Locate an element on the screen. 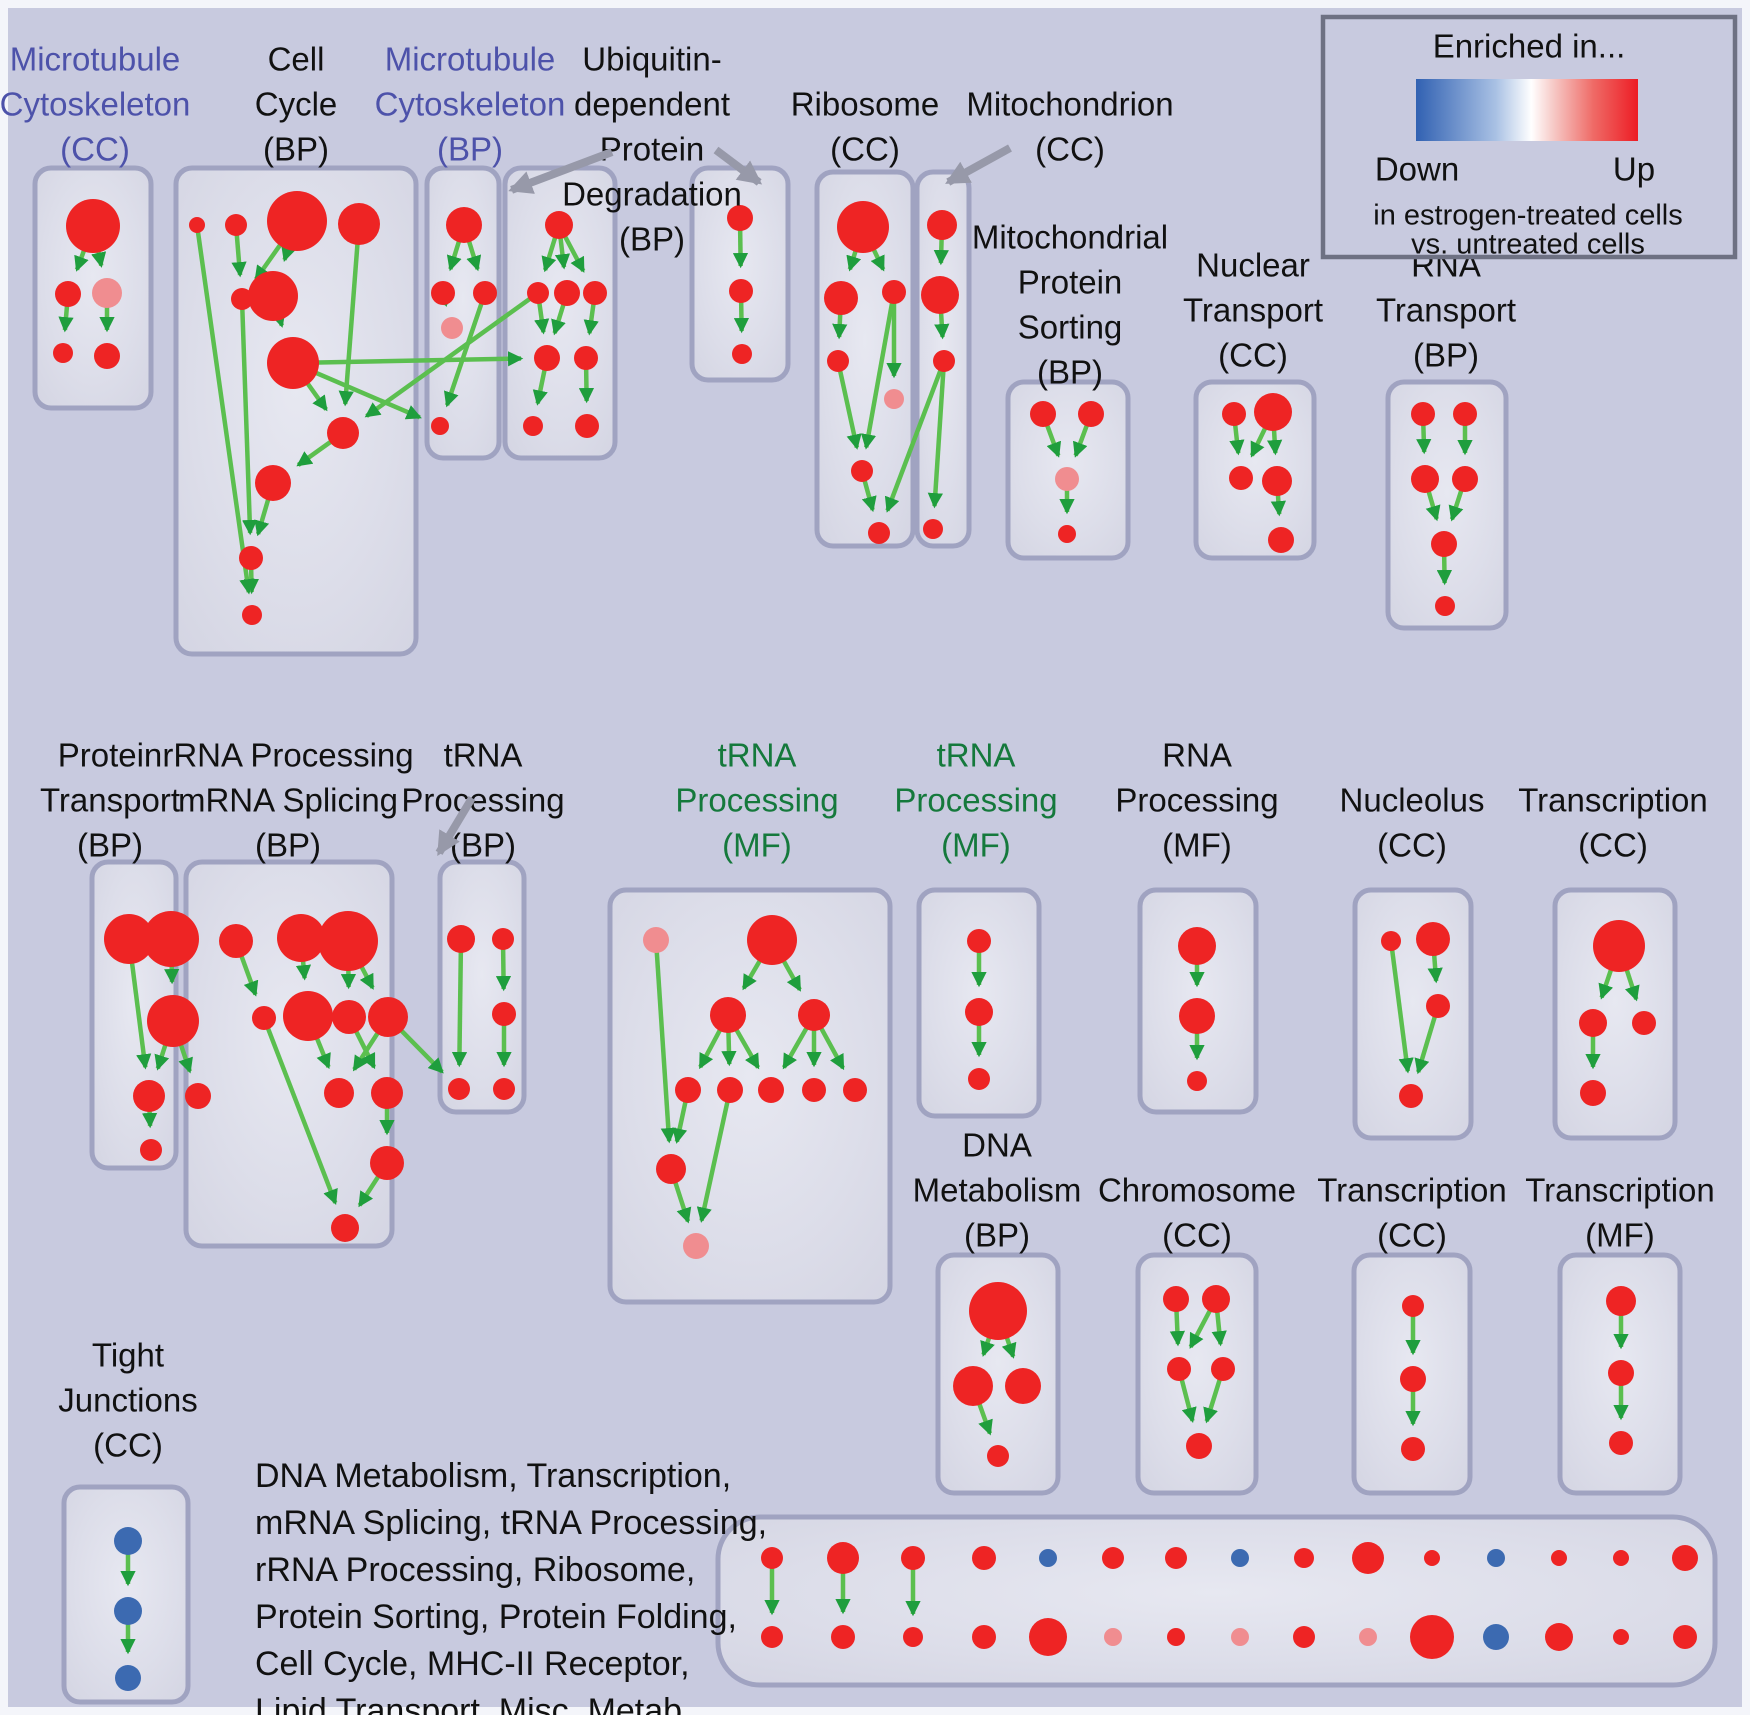  node-protein-transport-c is located at coordinates (173, 1021).